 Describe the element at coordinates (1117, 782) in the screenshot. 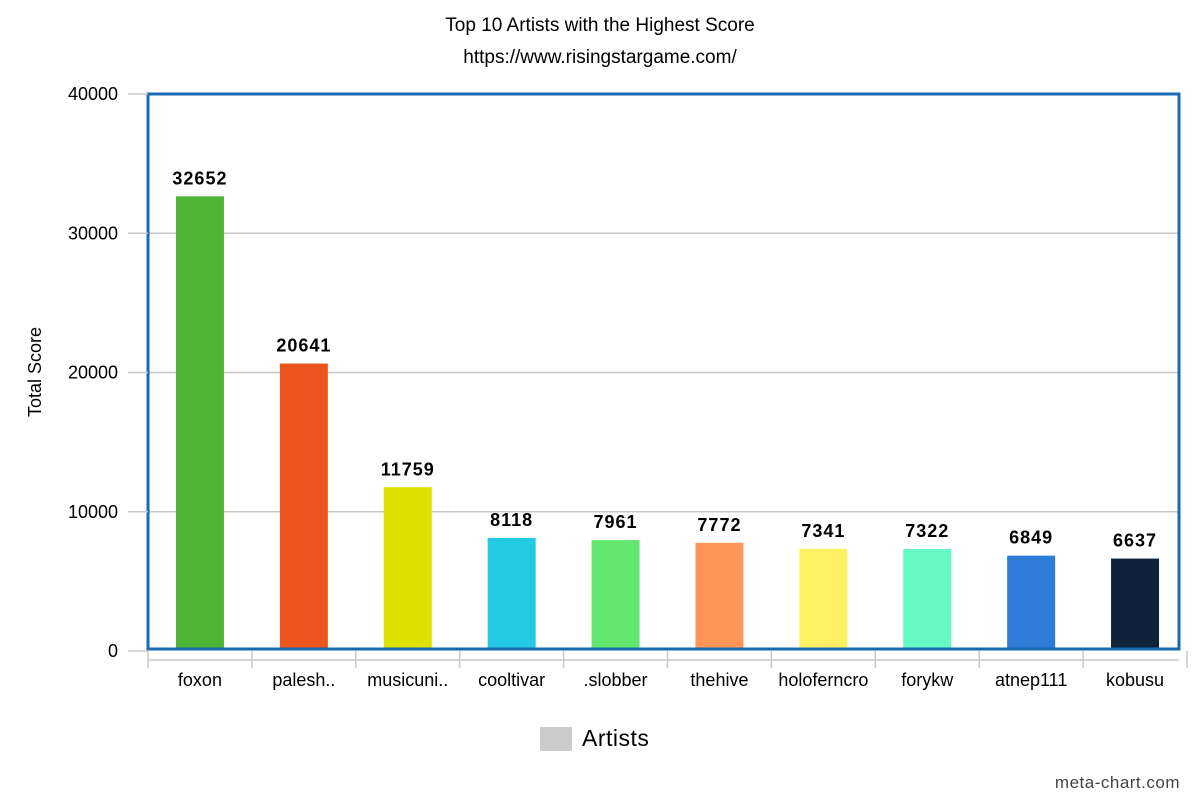

I see `credit-link: meta-chart.com` at that location.